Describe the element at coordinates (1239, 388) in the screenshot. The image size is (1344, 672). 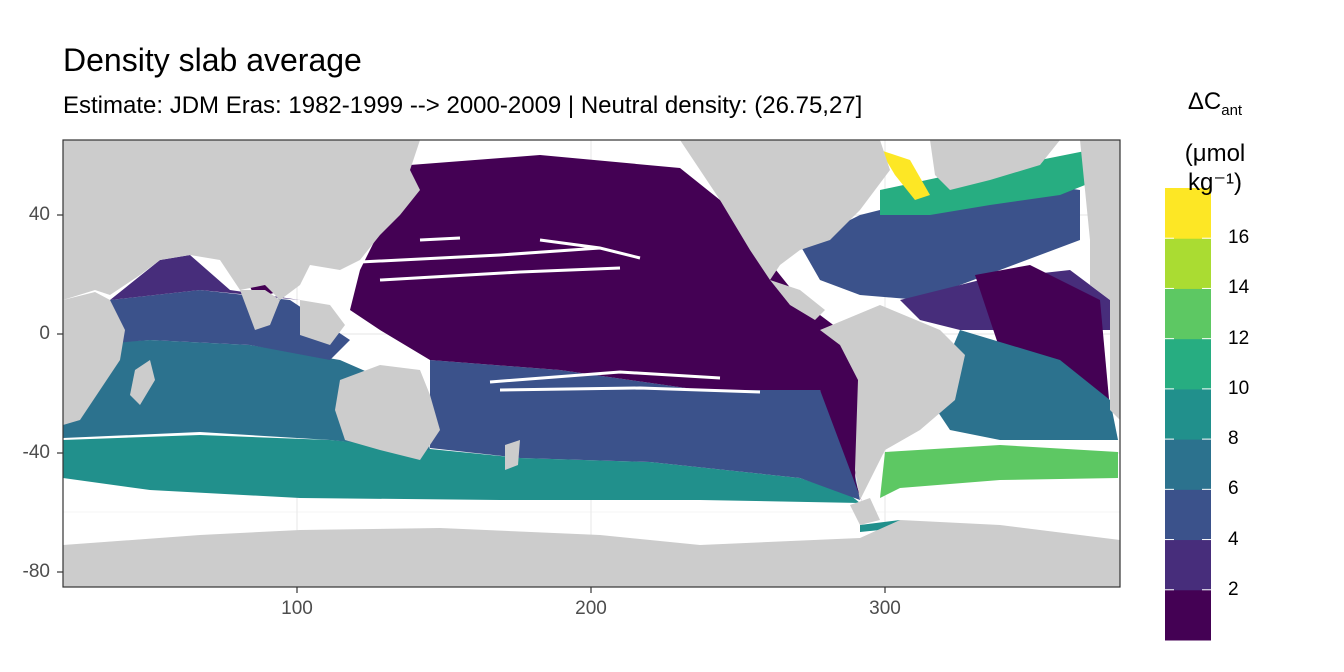
I see `legend-label: 10` at that location.